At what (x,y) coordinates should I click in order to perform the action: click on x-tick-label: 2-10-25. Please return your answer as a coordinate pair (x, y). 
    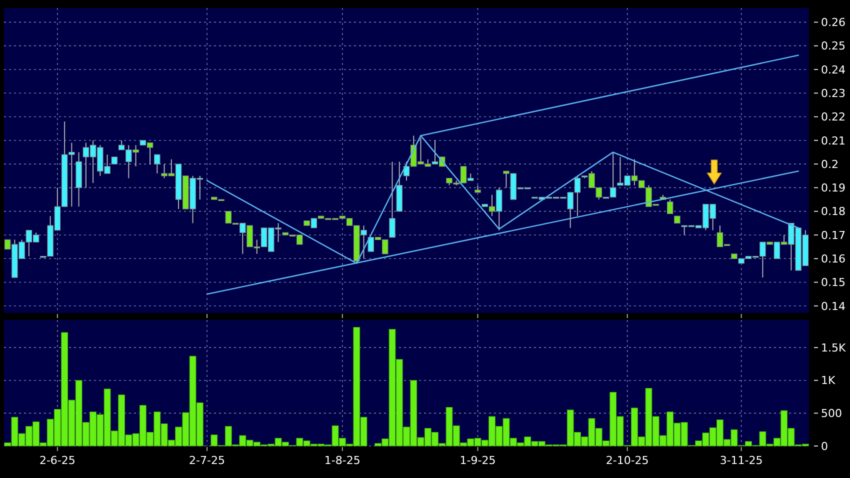
    Looking at the image, I should click on (627, 460).